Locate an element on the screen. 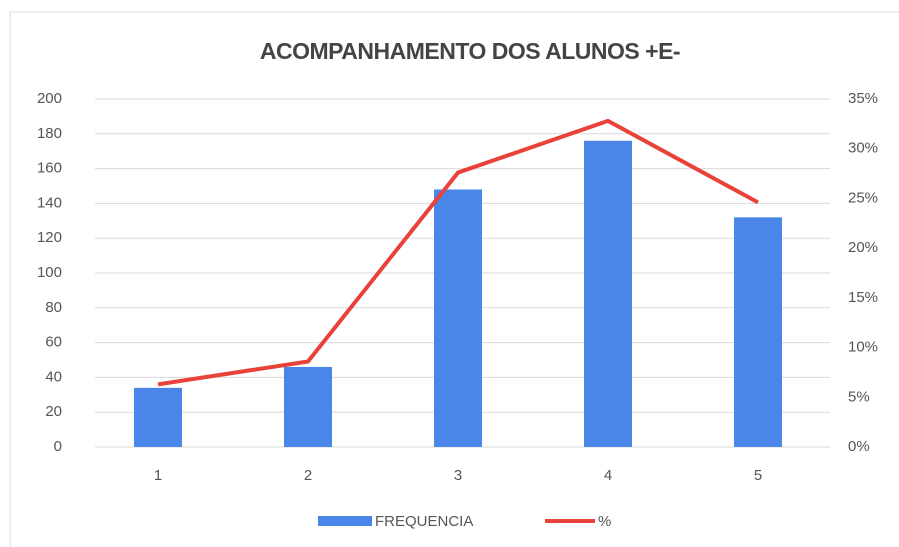 The width and height of the screenshot is (899, 547). y2-tick-label: 10% is located at coordinates (863, 347).